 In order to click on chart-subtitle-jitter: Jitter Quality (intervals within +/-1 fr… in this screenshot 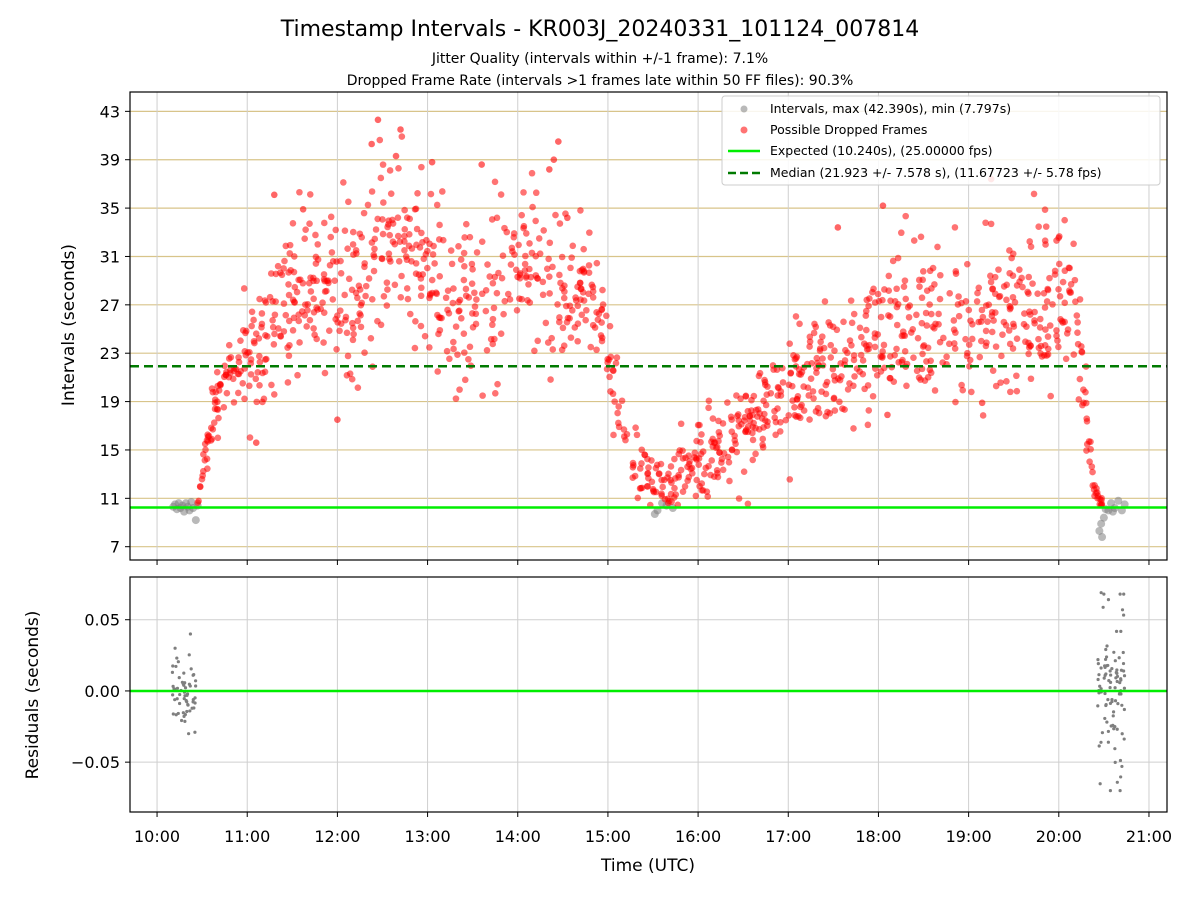, I will do `click(599, 59)`.